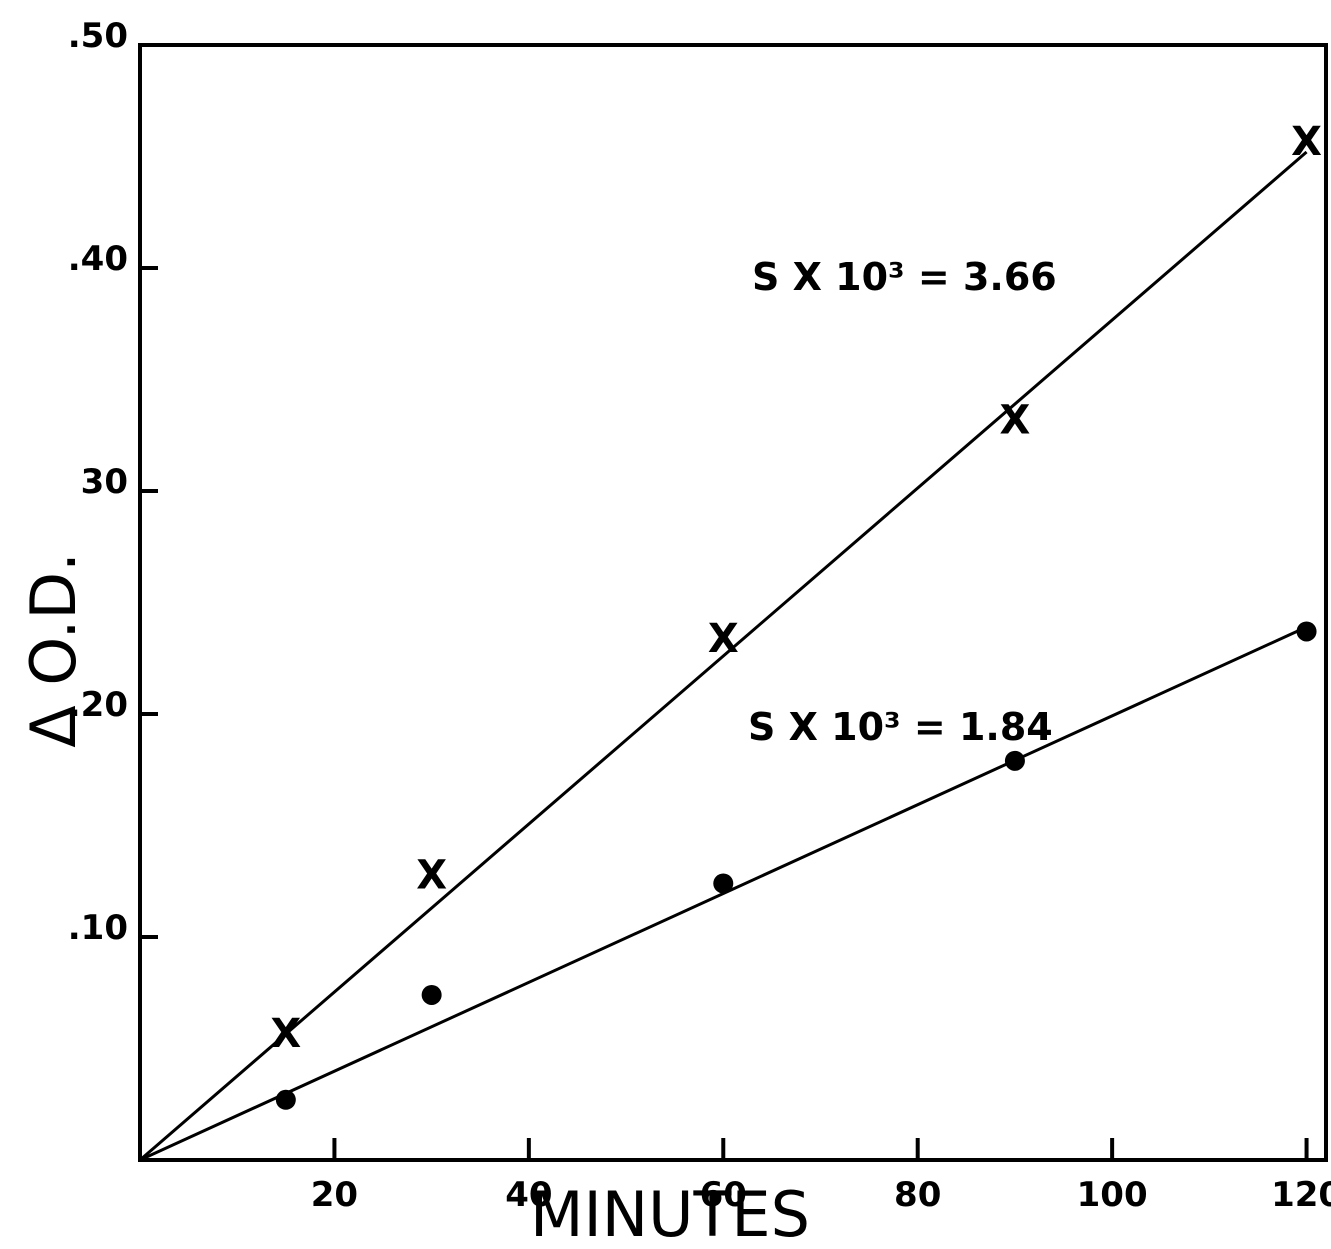 The height and width of the screenshot is (1249, 1331). Describe the element at coordinates (900, 727) in the screenshot. I see `slope-annotation-2: S X 10³ = 1.84` at that location.